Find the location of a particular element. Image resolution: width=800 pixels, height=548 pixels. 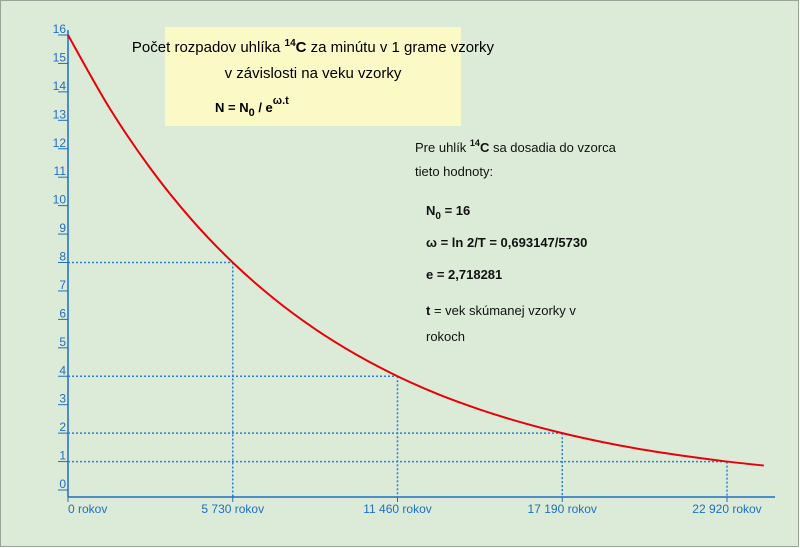

x-tick-label: 11 460 rokov is located at coordinates (397, 509).